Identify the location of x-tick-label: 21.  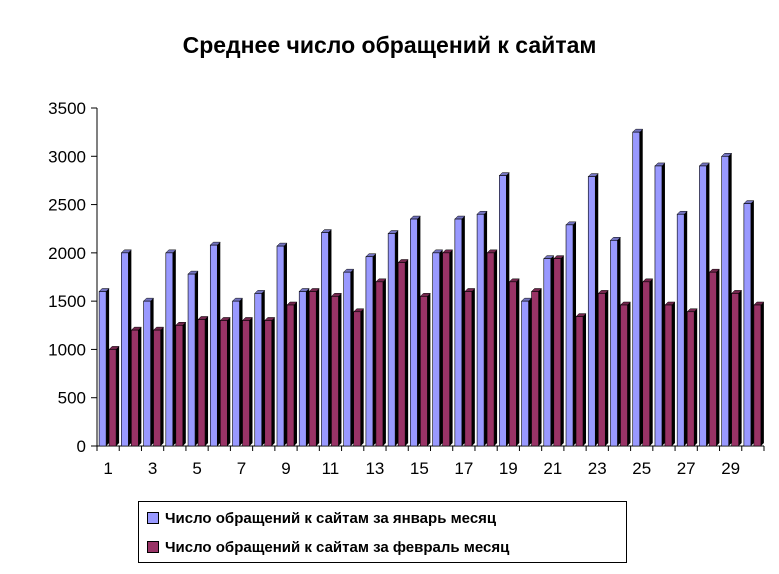
(552, 468).